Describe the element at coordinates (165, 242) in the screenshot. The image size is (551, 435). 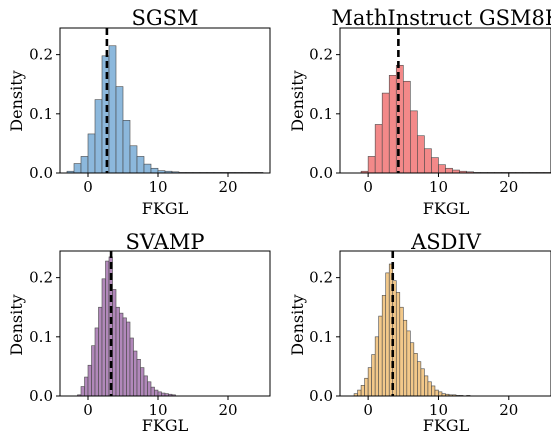
I see `panel-title: SVAMP` at that location.